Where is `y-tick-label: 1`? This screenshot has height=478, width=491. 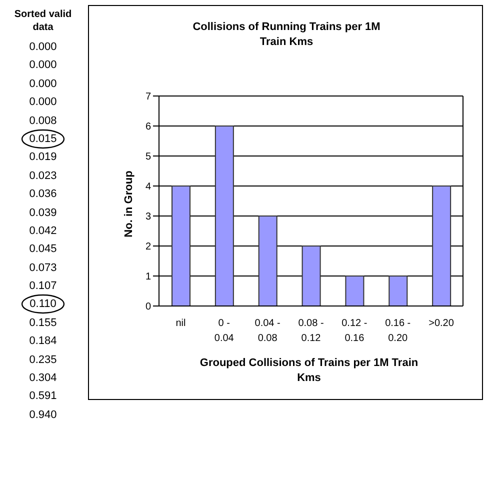
y-tick-label: 1 is located at coordinates (148, 277).